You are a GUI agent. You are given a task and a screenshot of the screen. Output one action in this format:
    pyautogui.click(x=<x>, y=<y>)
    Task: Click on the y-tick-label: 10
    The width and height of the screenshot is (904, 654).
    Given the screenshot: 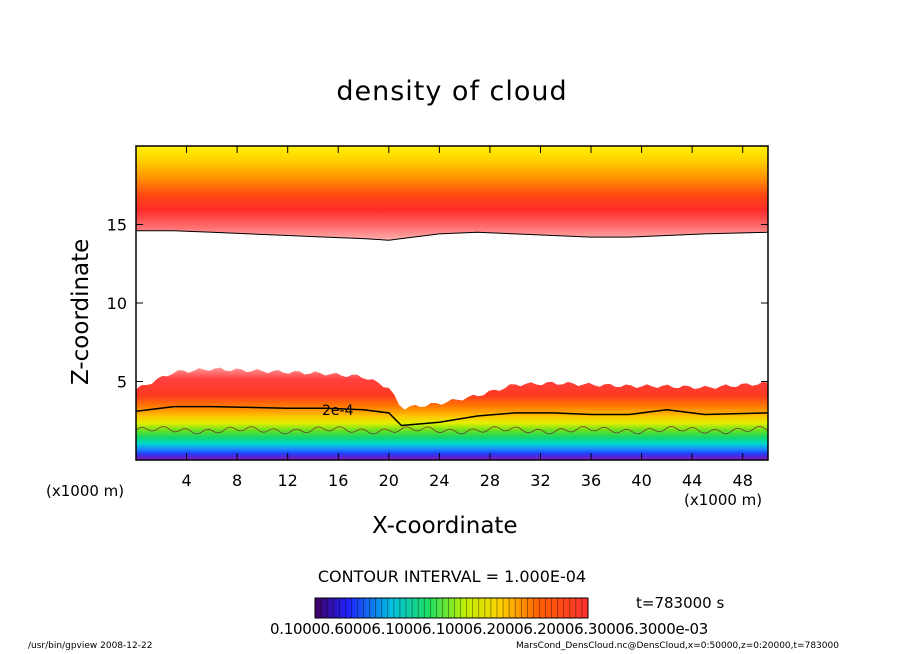 What is the action you would take?
    pyautogui.click(x=117, y=303)
    